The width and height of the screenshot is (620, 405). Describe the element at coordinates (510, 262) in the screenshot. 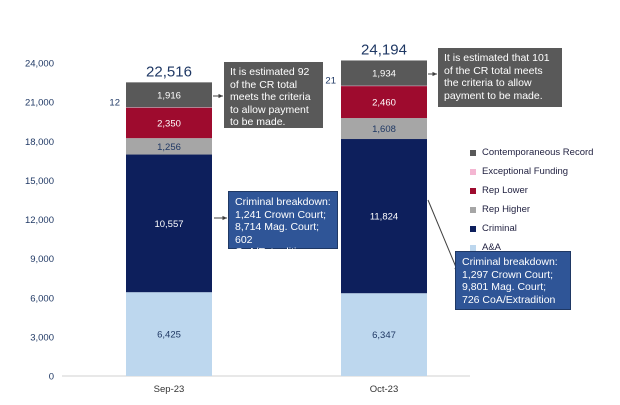

I see `oct-criminal-line-1: Criminal breakdown:` at that location.